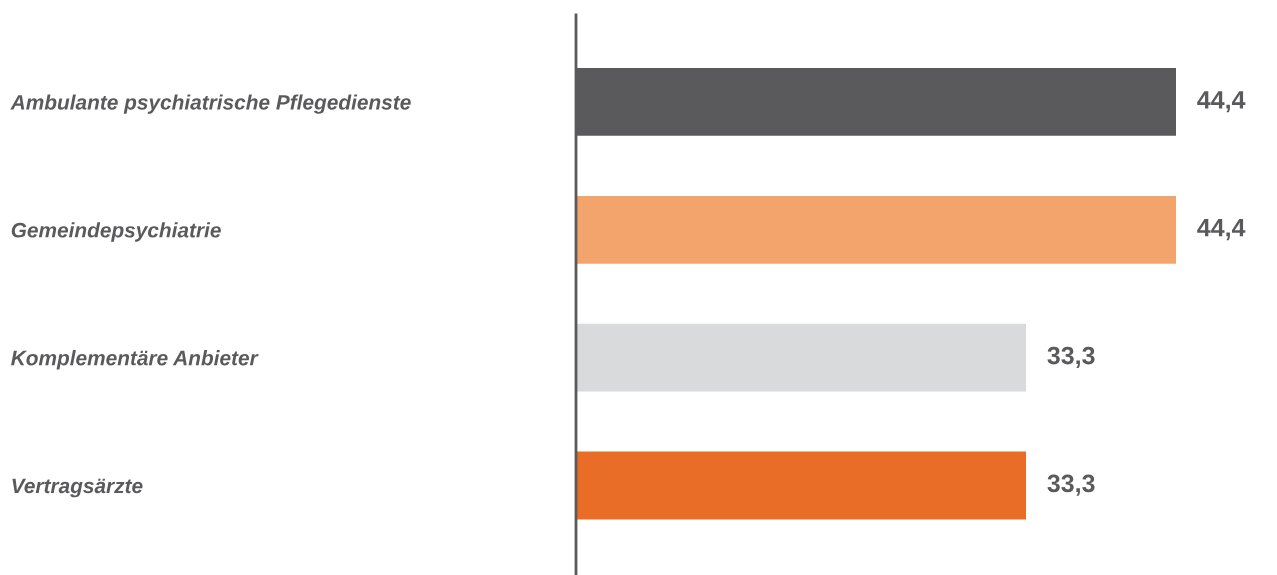 This screenshot has width=1277, height=575. I want to click on y-tick-label: Ambulante psychiatrische Pflegedienste, so click(210, 104).